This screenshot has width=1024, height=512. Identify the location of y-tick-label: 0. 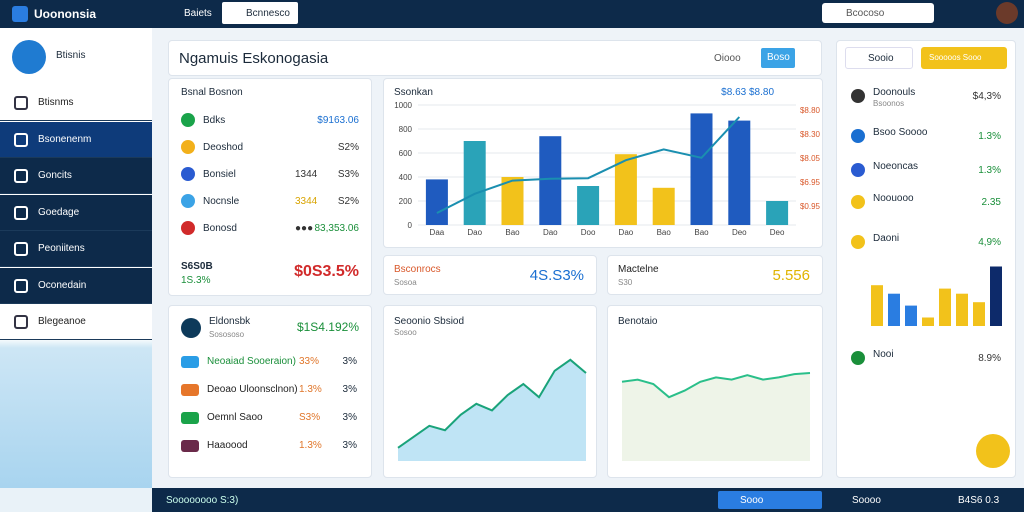
(410, 225).